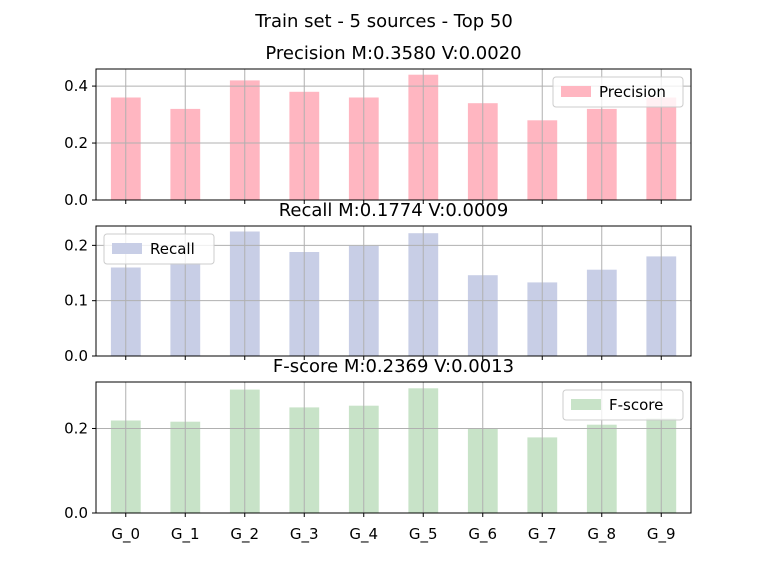  I want to click on xtick-label-g9: G_9, so click(661, 534).